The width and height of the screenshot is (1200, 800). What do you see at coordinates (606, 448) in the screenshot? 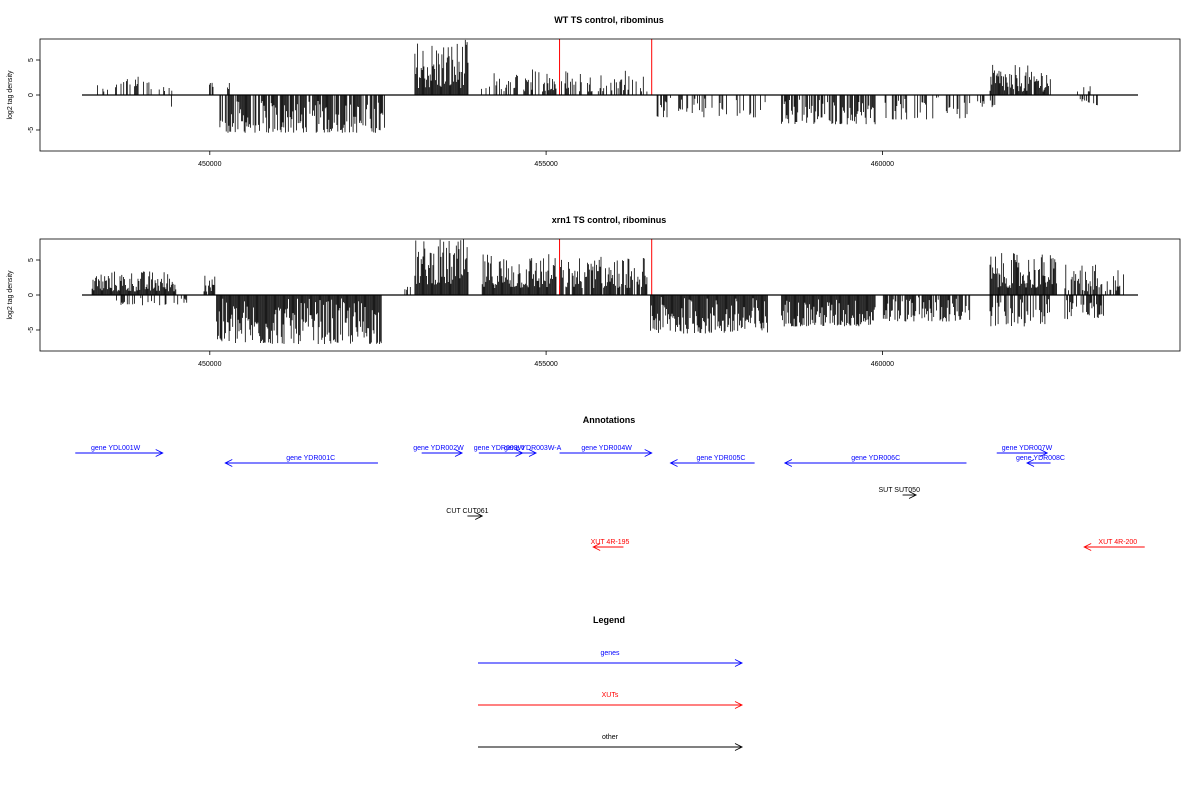
I see `annotation-label: gene YDR004W` at bounding box center [606, 448].